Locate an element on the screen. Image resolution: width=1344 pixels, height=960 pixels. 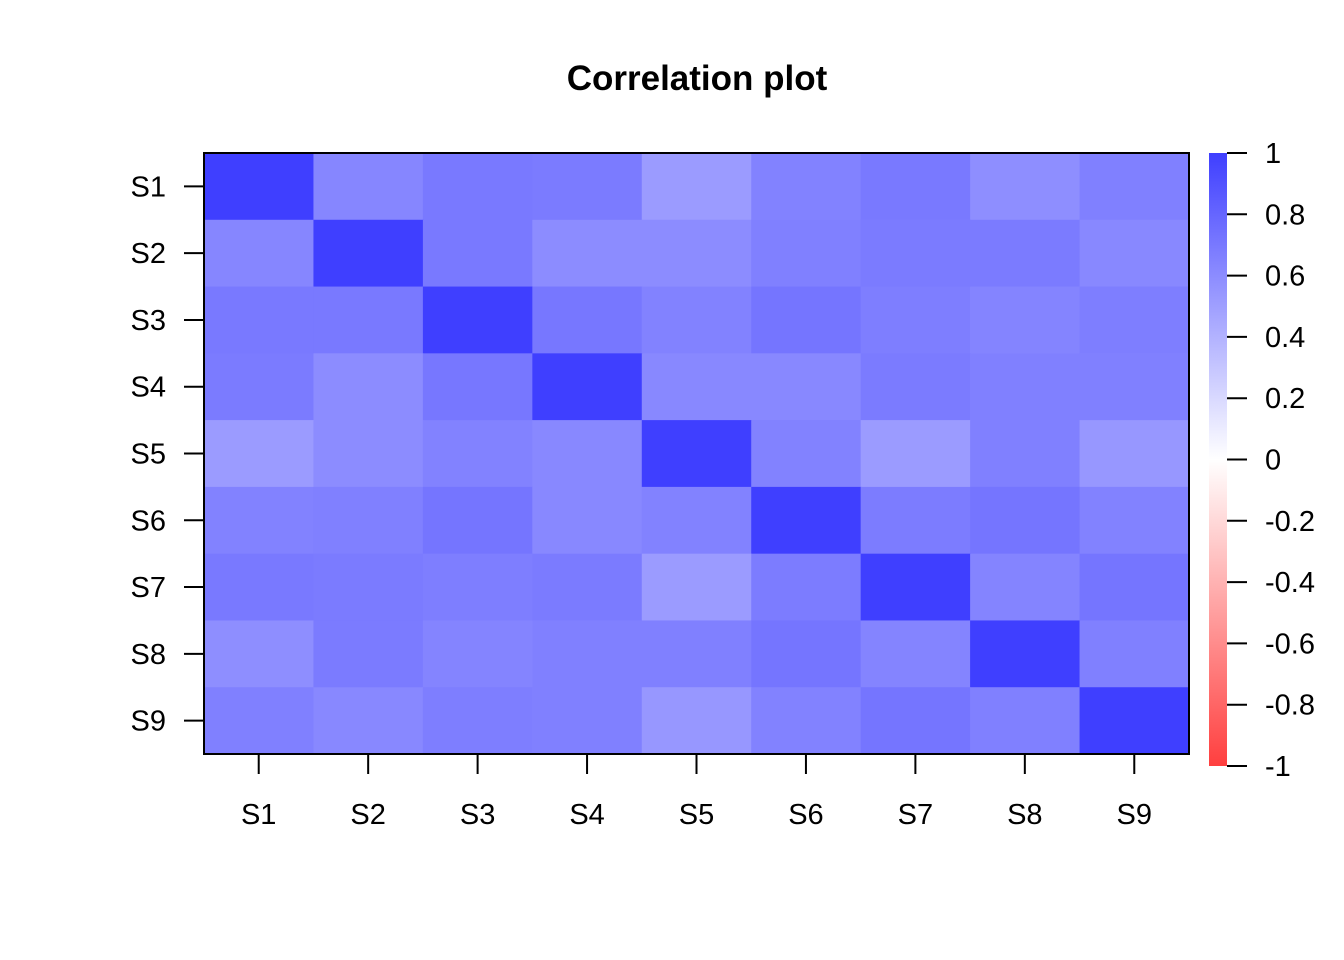
y-tick-label: S9 is located at coordinates (148, 722).